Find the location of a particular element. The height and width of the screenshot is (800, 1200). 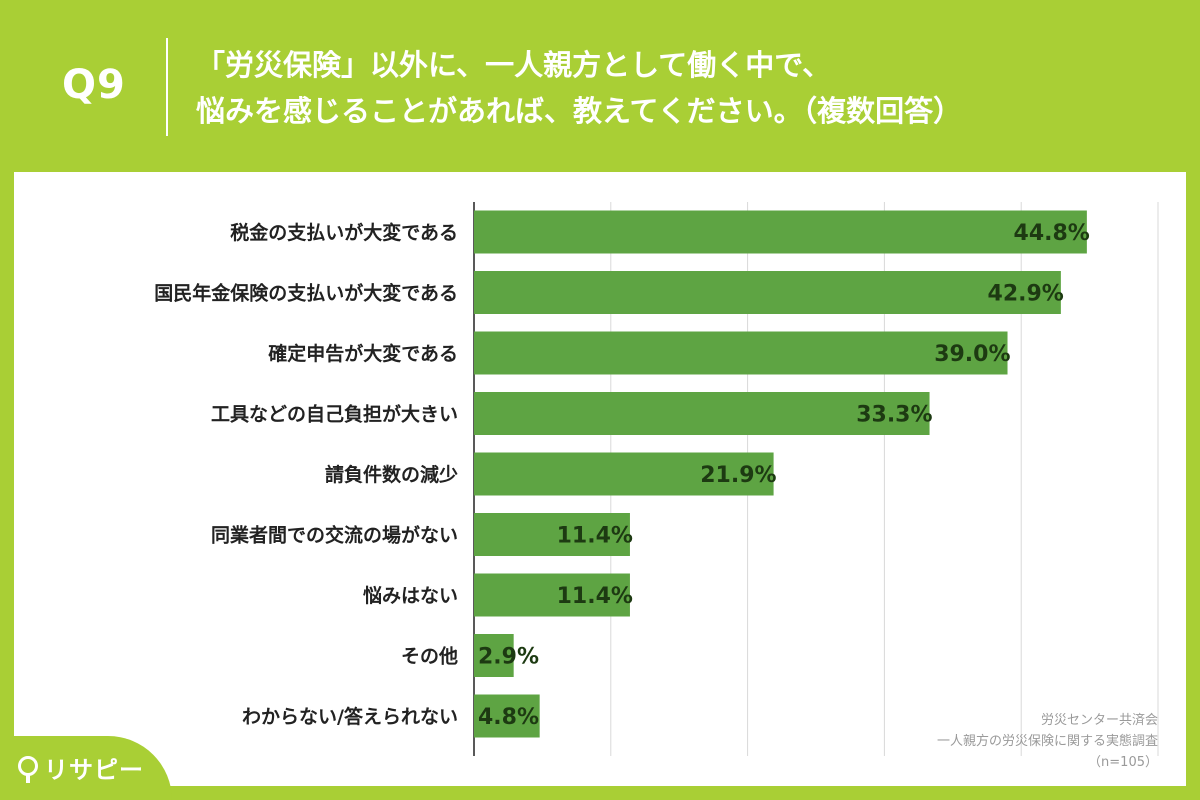

category-label: 税金の支払いが大変である is located at coordinates (344, 232).